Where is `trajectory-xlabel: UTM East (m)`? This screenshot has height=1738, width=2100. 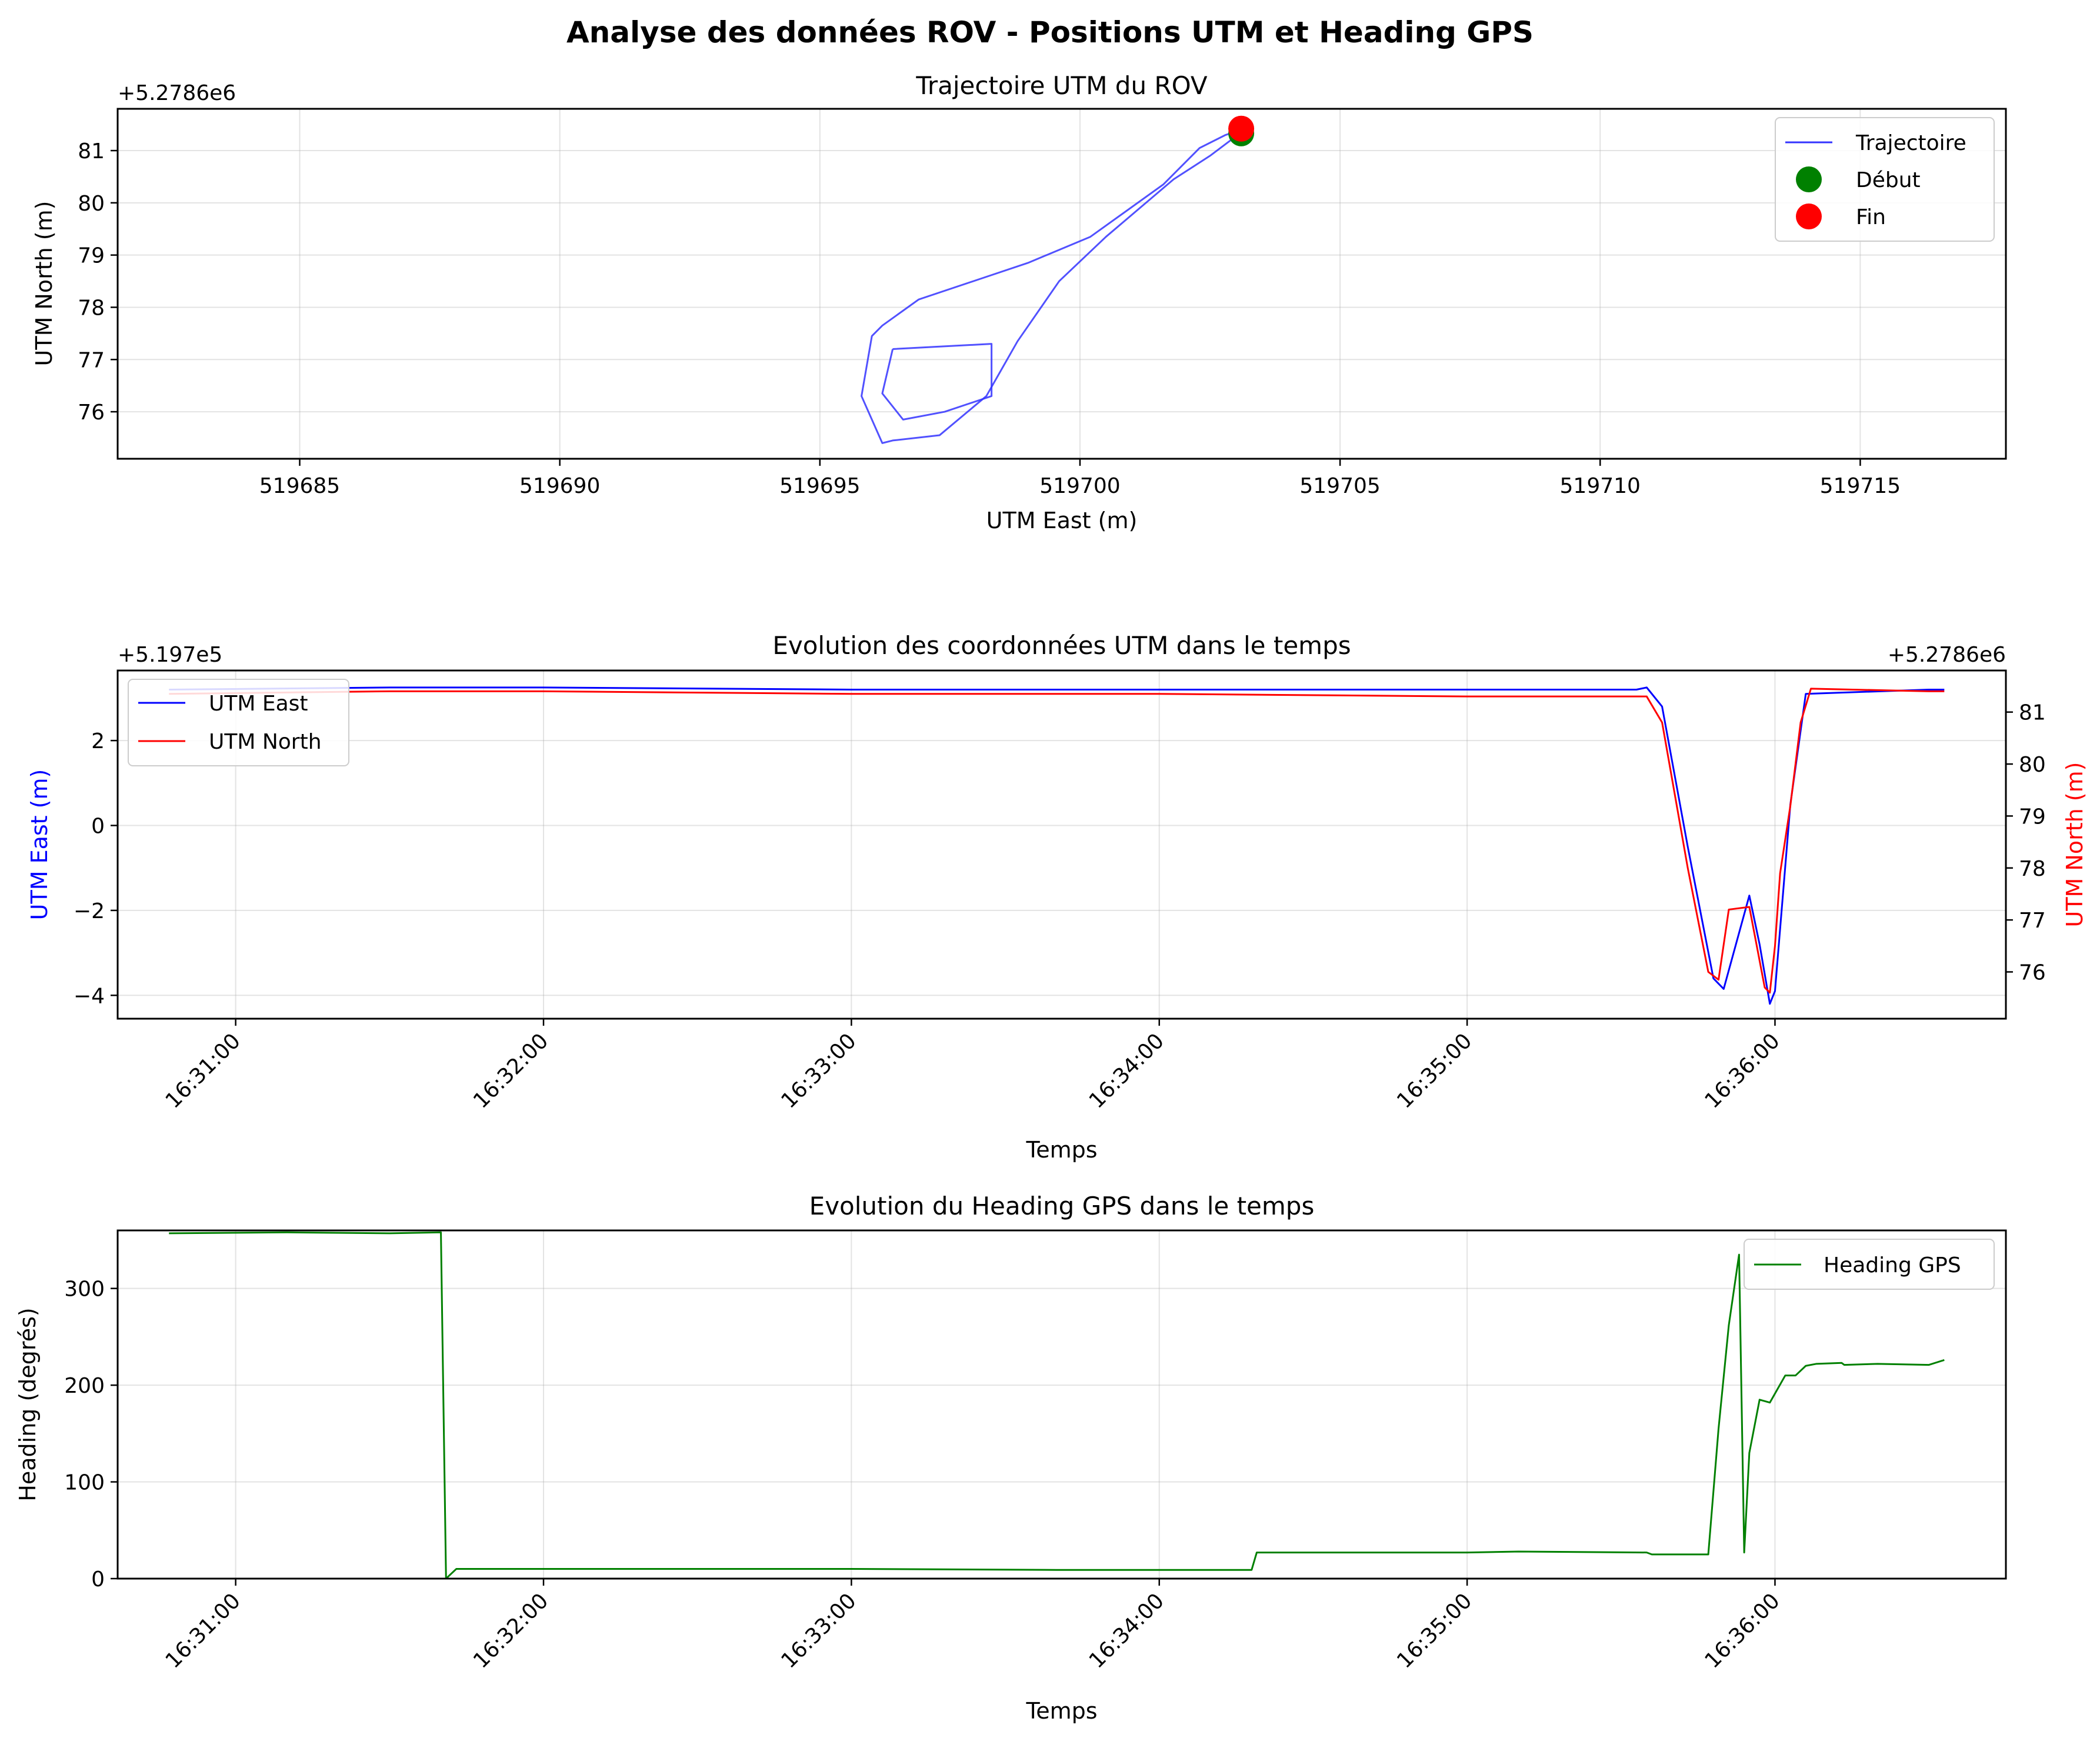 trajectory-xlabel: UTM East (m) is located at coordinates (1062, 520).